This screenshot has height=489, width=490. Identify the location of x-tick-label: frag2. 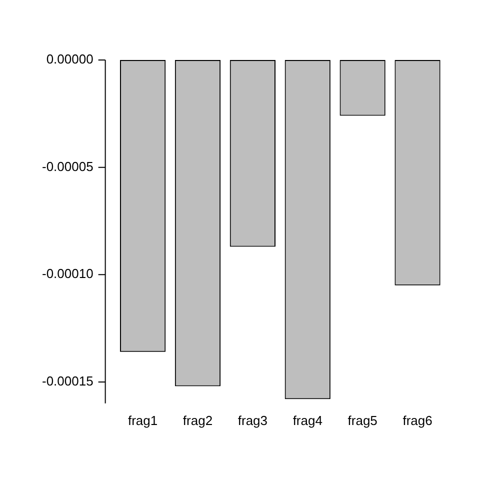
(197, 420).